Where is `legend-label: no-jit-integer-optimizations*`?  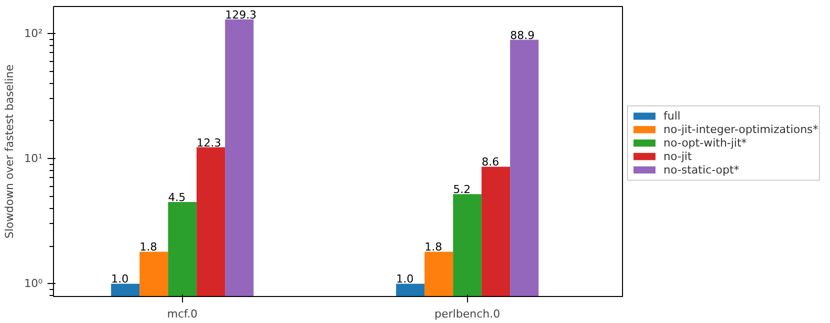
legend-label: no-jit-integer-optimizations* is located at coordinates (741, 129).